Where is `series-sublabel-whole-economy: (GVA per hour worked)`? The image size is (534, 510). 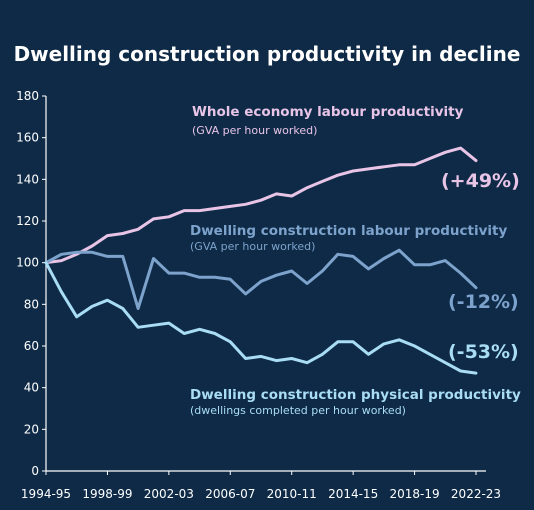 series-sublabel-whole-economy: (GVA per hour worked) is located at coordinates (254, 130).